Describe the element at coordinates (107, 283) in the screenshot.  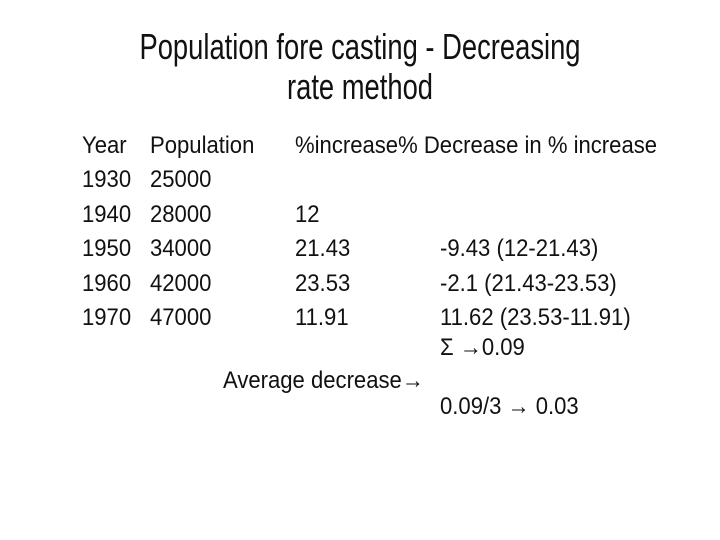
I see `cell-year: 1960` at that location.